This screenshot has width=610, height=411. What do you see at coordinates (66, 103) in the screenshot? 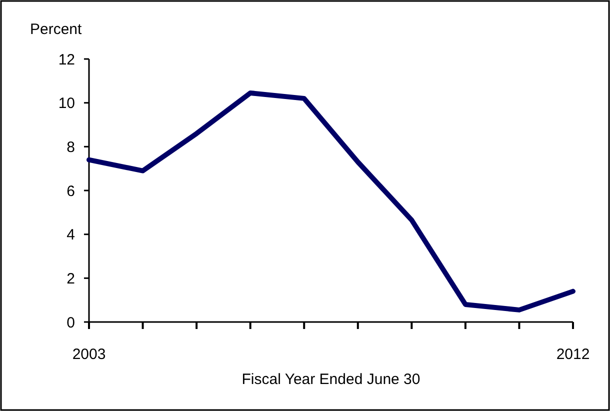
I see `y-tick-label: 10` at bounding box center [66, 103].